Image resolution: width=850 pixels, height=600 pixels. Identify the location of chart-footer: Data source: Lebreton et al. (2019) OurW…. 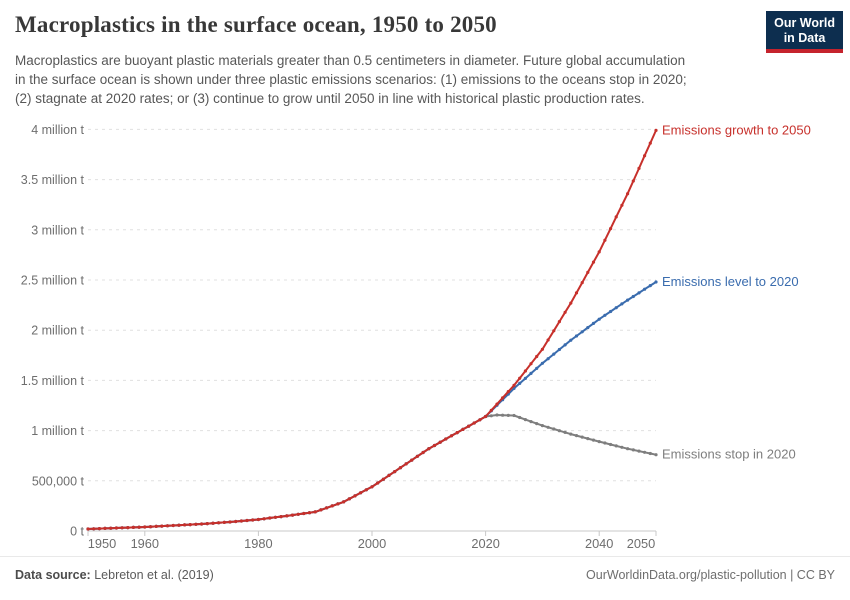
(425, 569).